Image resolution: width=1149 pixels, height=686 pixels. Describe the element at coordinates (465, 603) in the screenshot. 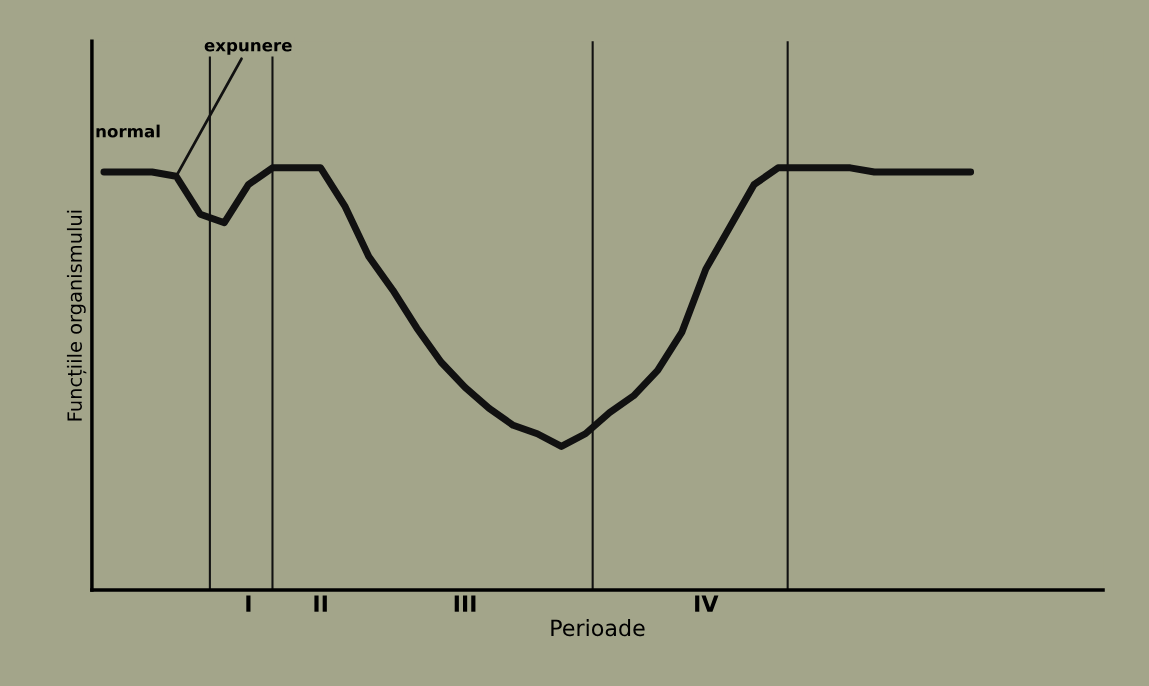

I see `x-tick-label: III` at that location.